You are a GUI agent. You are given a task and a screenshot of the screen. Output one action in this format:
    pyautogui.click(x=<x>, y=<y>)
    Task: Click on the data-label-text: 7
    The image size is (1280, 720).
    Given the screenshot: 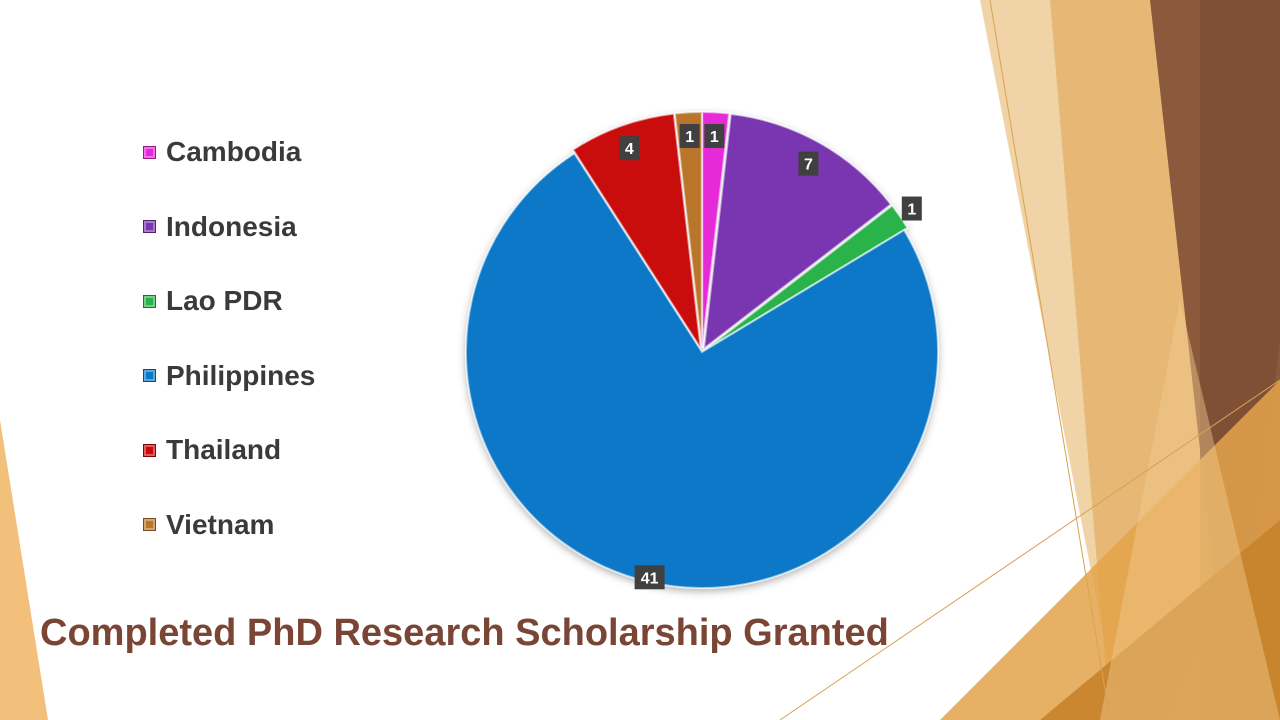 What is the action you would take?
    pyautogui.click(x=808, y=165)
    